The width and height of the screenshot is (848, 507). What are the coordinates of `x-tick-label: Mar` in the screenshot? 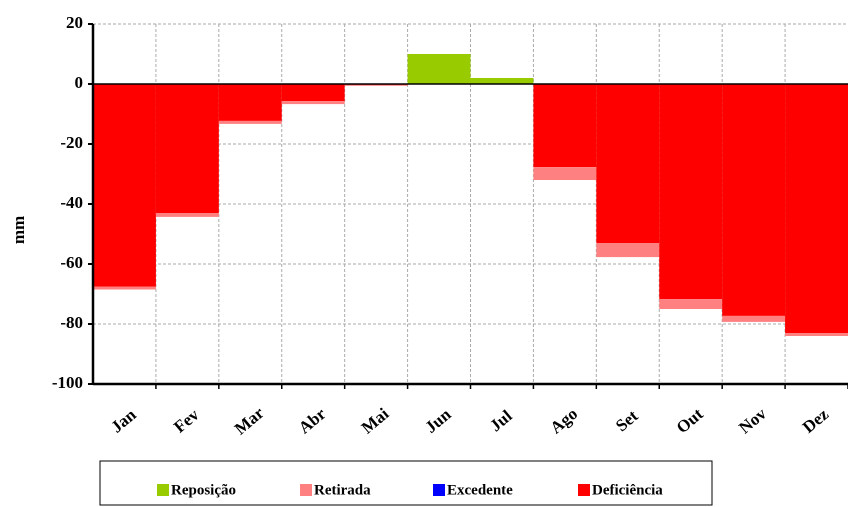 It's located at (249, 420).